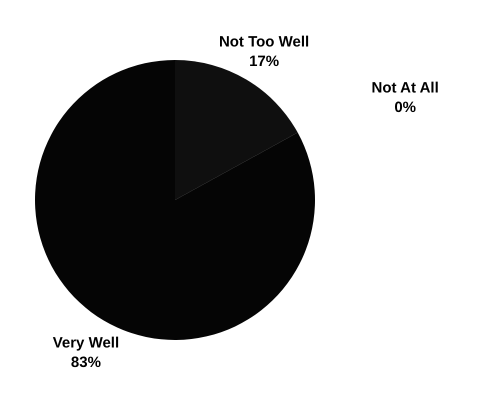 The height and width of the screenshot is (404, 484). I want to click on text: 0%, so click(405, 107).